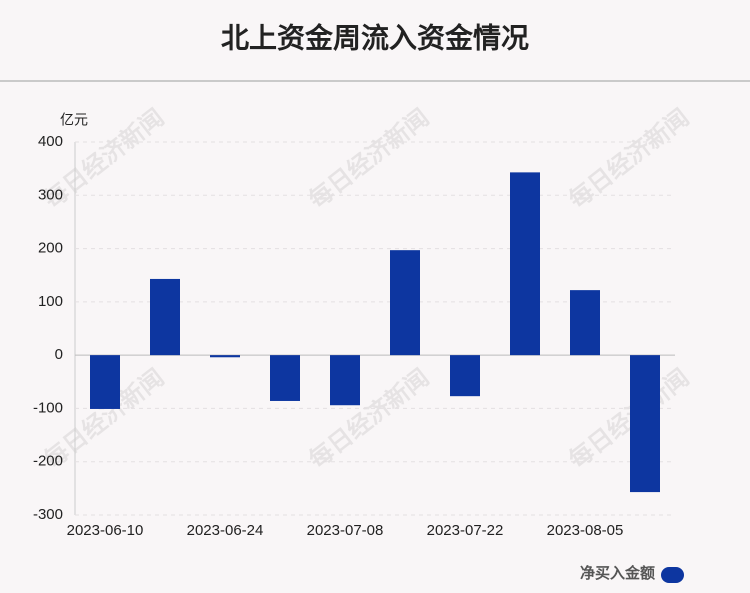  I want to click on x-tick-label: 2023-08-05, so click(585, 530).